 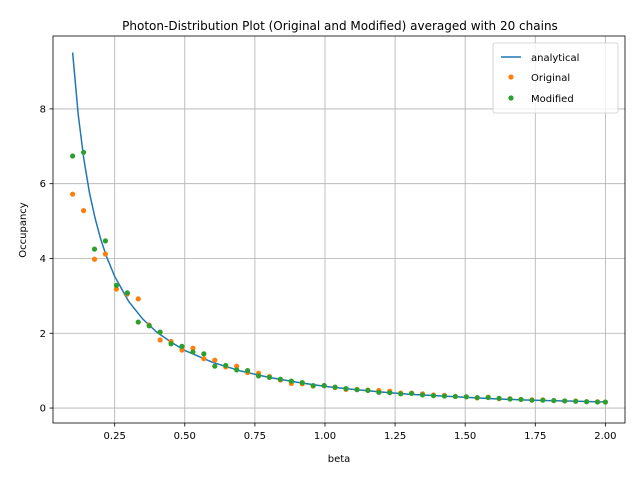 What do you see at coordinates (360, 432) in the screenshot?
I see `x-axis: 0.25 0.50 0.75 1.00 1.25 1.50 1.75 2.00` at bounding box center [360, 432].